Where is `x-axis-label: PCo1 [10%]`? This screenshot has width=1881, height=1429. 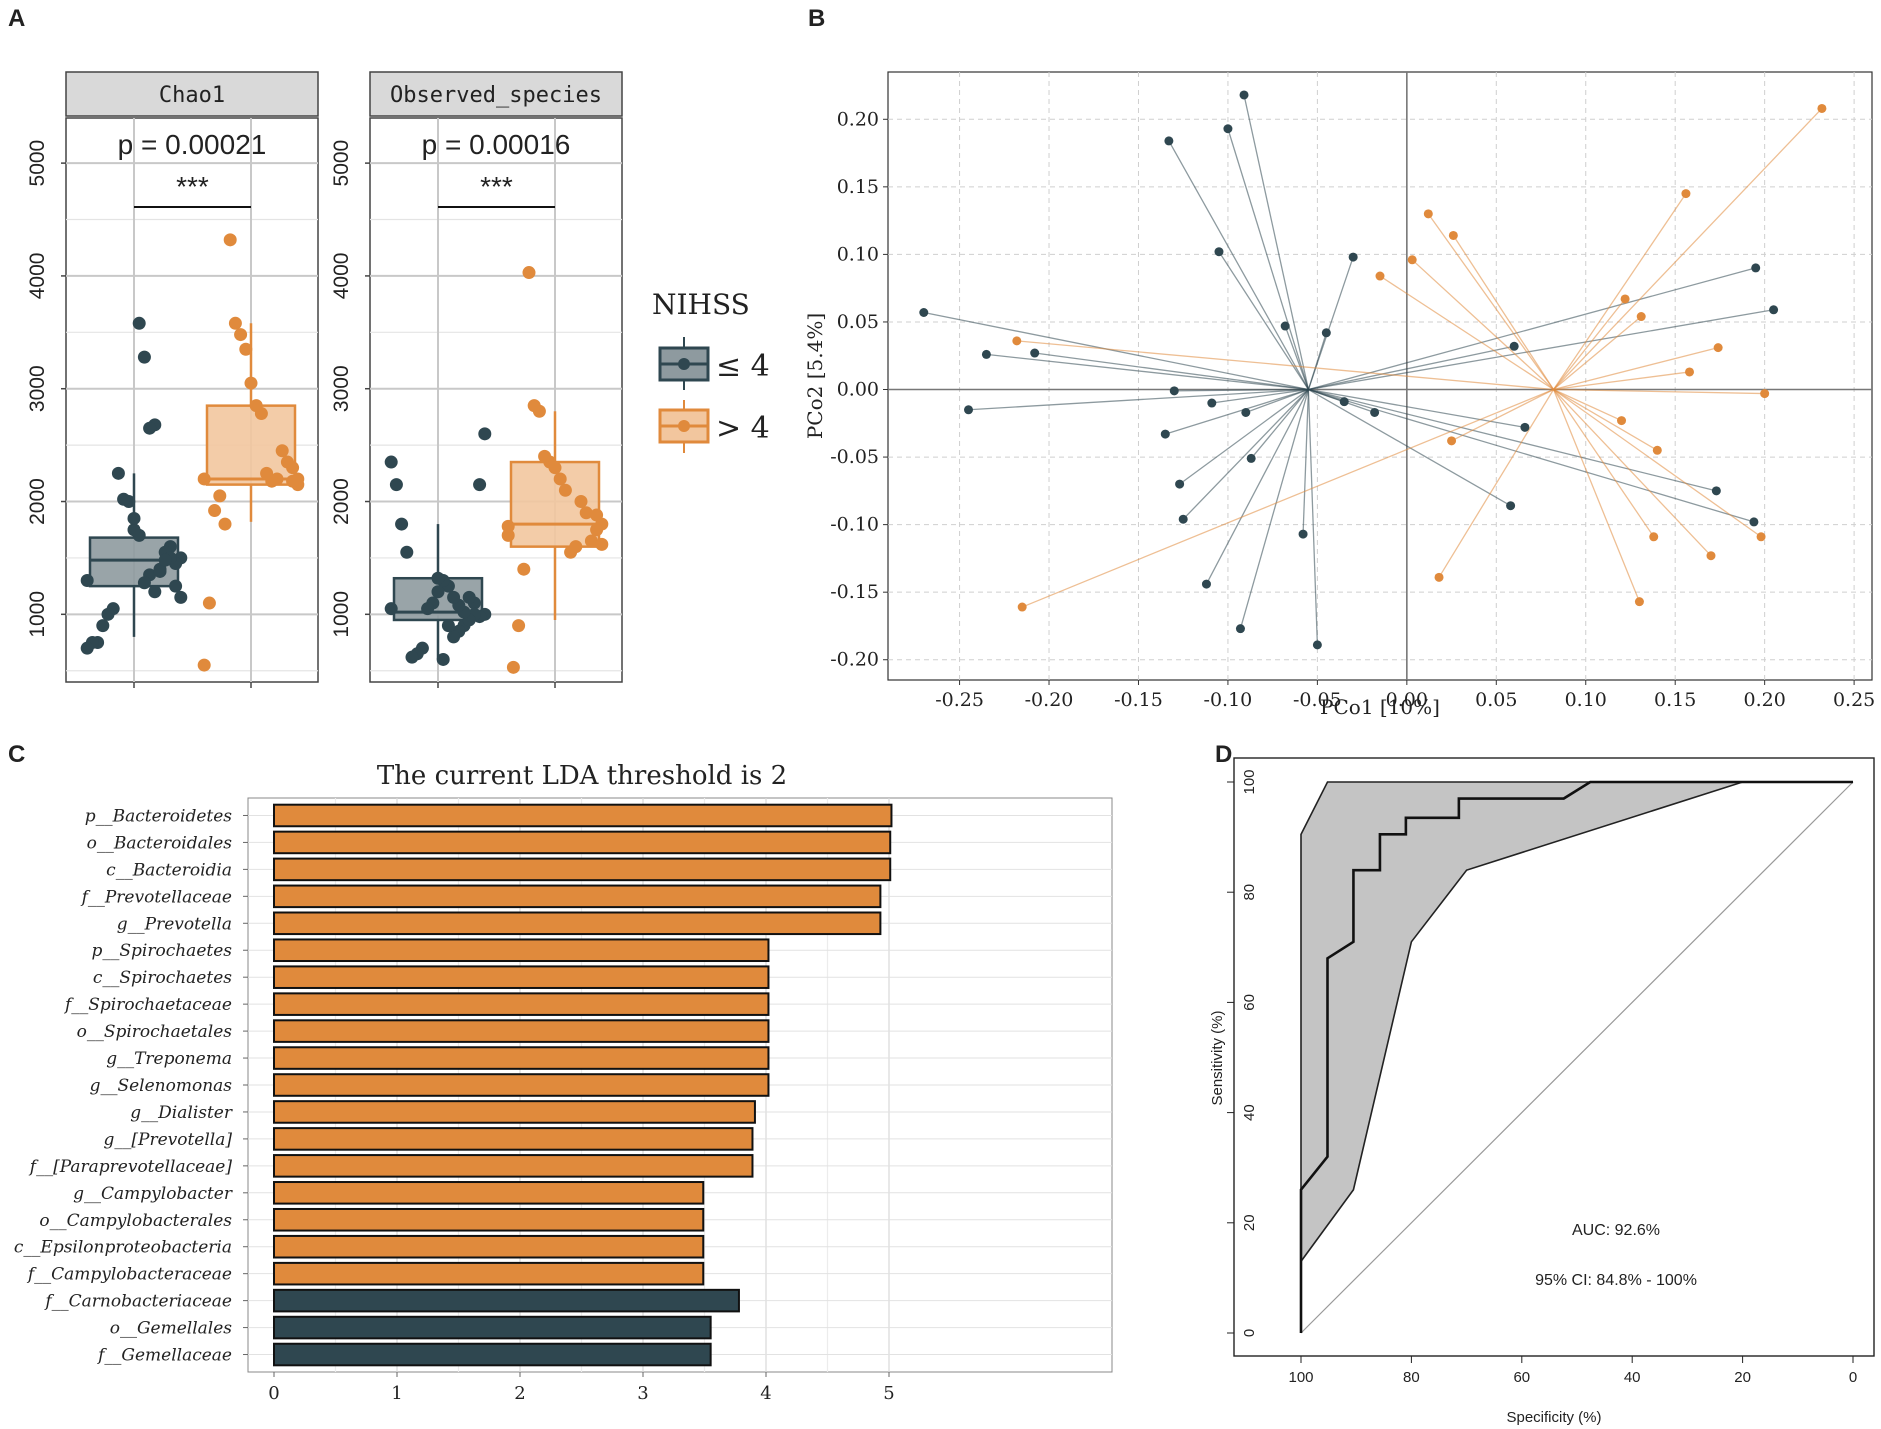 x-axis-label: PCo1 [10%] is located at coordinates (1380, 707).